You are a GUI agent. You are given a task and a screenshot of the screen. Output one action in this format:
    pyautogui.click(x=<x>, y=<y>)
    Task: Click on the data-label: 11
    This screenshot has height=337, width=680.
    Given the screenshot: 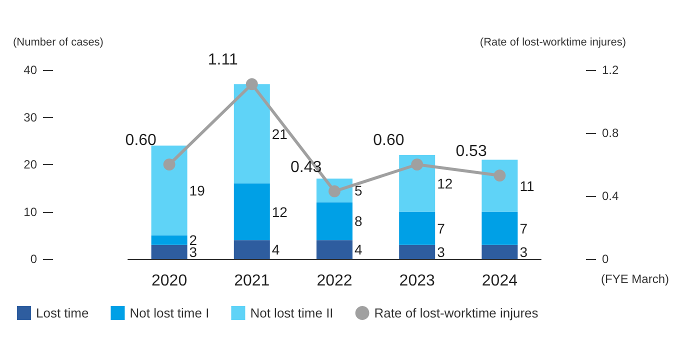 What is the action you would take?
    pyautogui.click(x=527, y=186)
    